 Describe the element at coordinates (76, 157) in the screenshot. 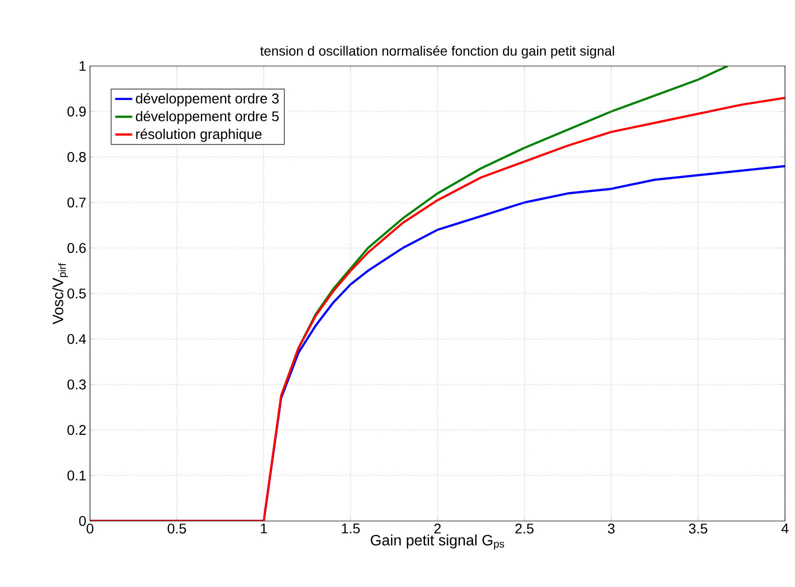

I see `y-tick-label: 0.8` at that location.